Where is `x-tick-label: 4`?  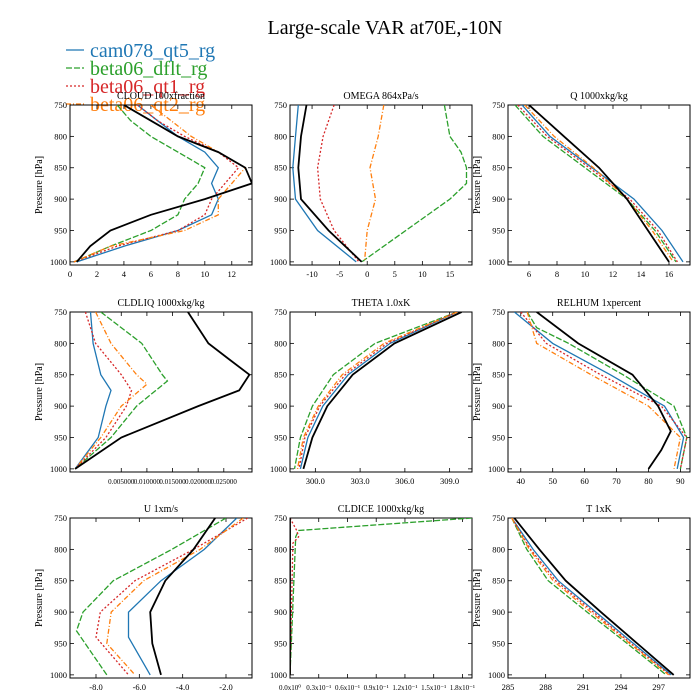 x-tick-label: 4 is located at coordinates (124, 274).